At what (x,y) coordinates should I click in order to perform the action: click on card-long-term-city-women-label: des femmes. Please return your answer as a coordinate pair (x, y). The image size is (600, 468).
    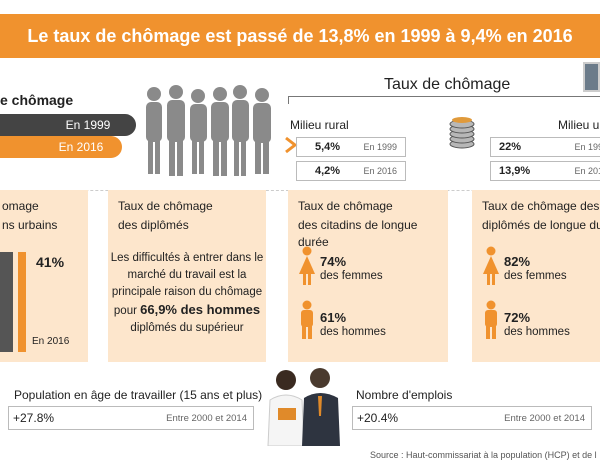
    Looking at the image, I should click on (351, 276).